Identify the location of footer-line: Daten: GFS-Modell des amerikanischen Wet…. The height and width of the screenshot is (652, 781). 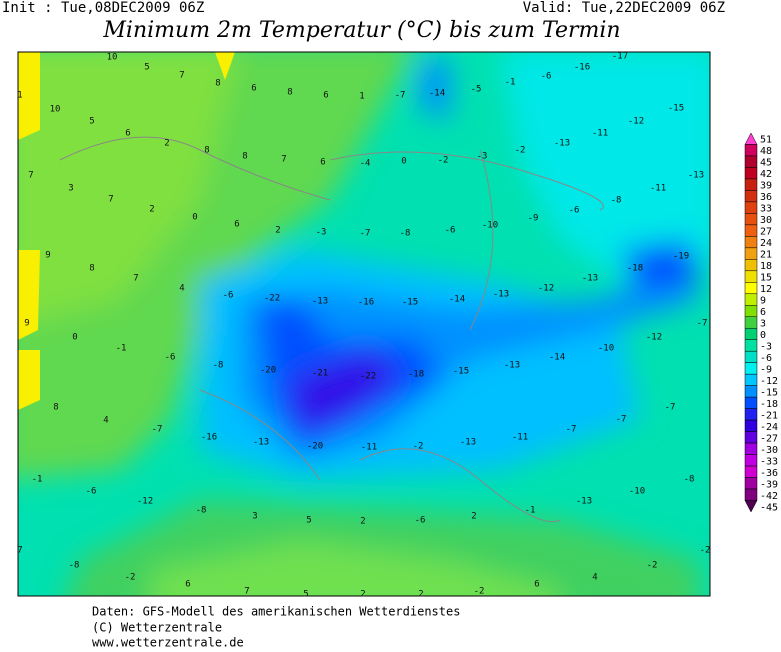
(276, 612).